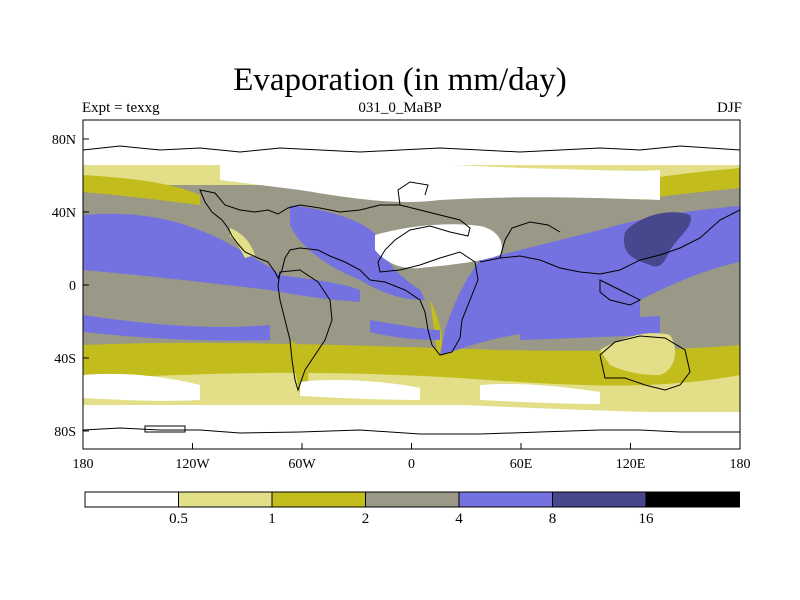 The width and height of the screenshot is (800, 600). Describe the element at coordinates (65, 432) in the screenshot. I see `lat-tick-label: 80S` at that location.